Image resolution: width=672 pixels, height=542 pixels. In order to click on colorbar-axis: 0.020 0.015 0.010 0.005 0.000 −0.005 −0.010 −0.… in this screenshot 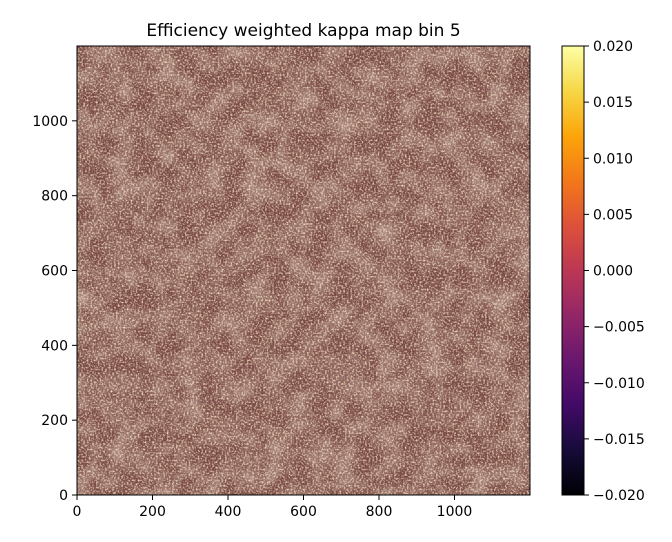, I will do `click(614, 271)`.